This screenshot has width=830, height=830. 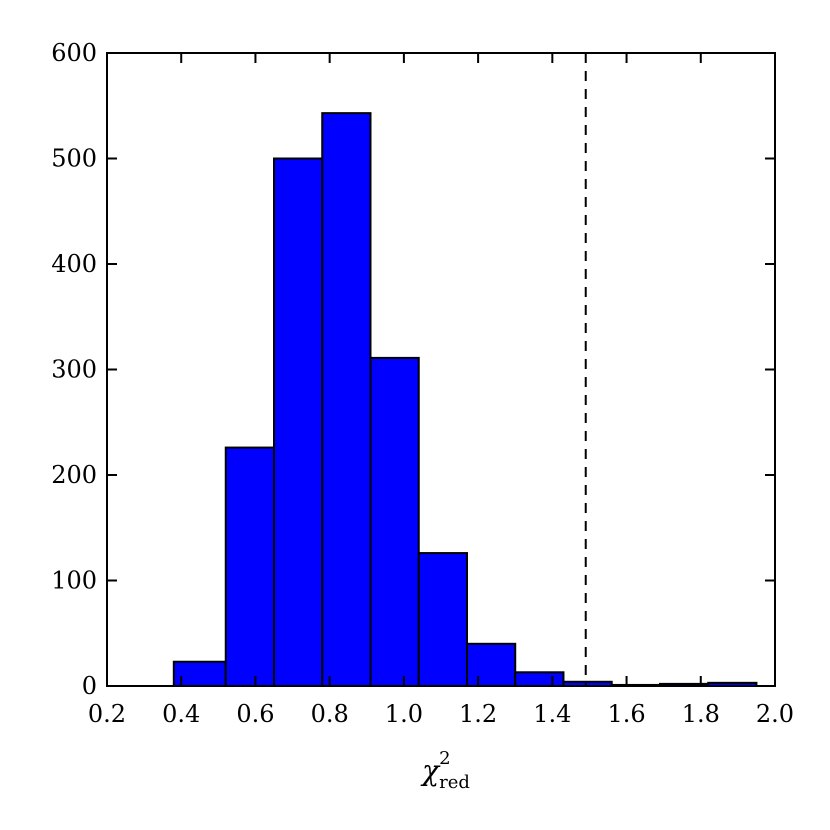 I want to click on x-tick-label-9: 2.0, so click(x=775, y=714).